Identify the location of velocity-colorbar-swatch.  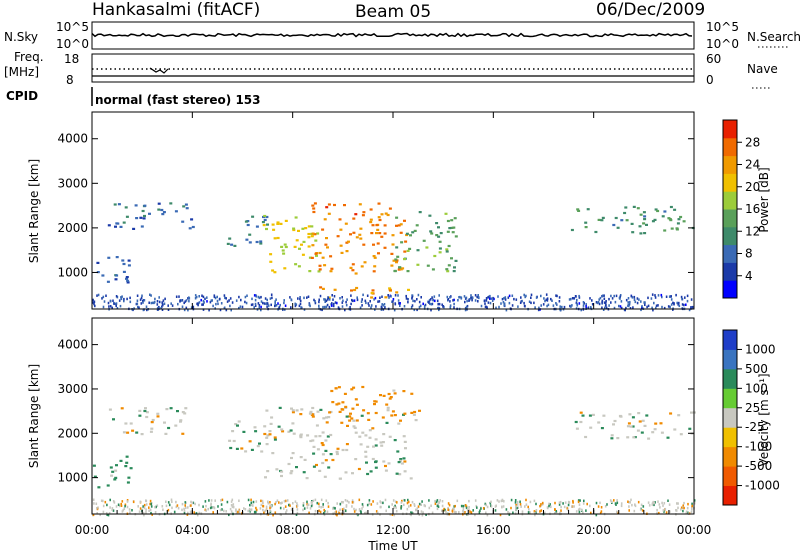
(730, 398).